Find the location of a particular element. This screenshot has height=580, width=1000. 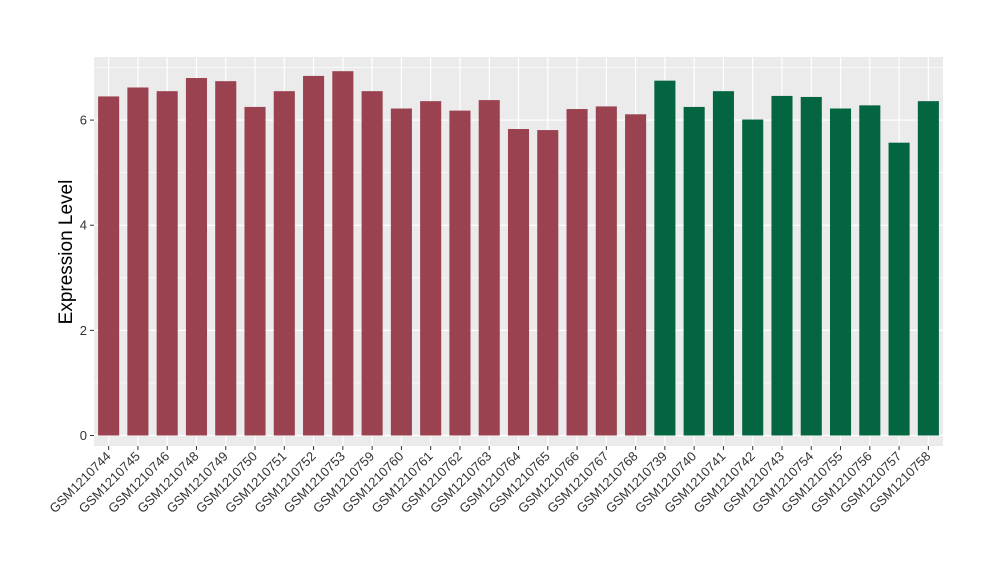

y-axis-title: Expression Level is located at coordinates (66, 252).